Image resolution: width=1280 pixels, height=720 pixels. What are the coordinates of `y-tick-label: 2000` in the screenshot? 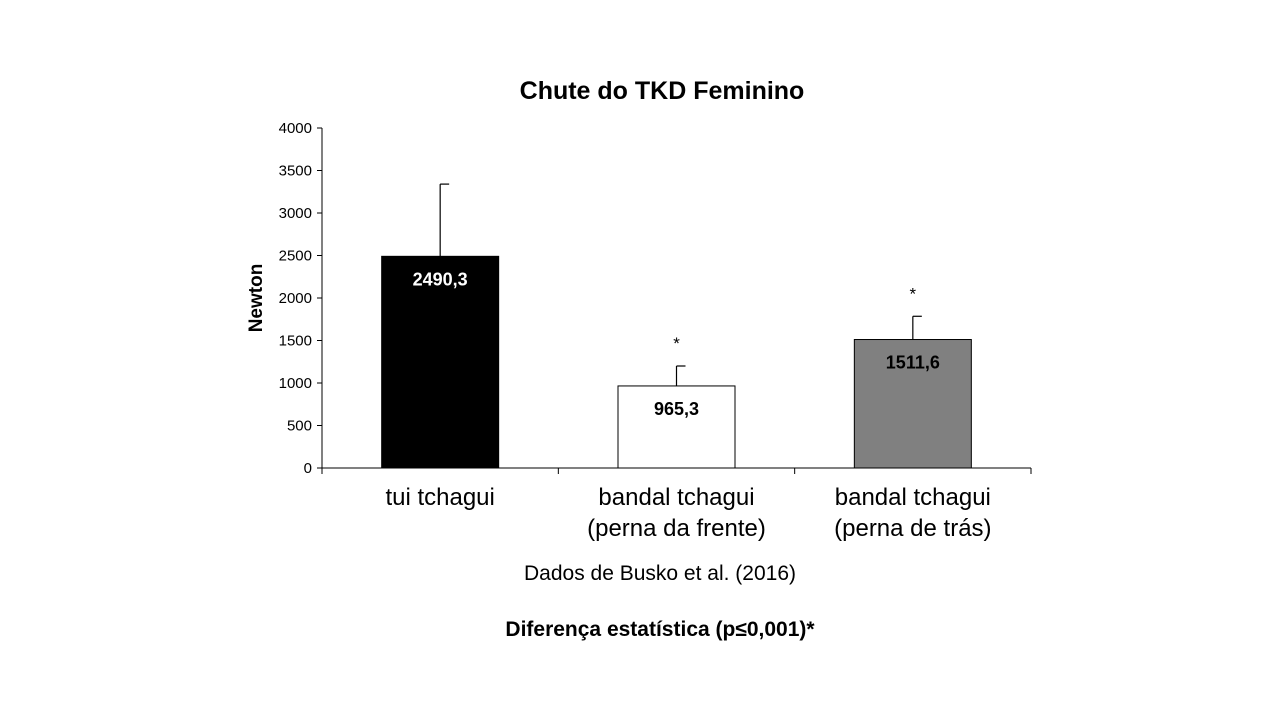 It's located at (295, 298).